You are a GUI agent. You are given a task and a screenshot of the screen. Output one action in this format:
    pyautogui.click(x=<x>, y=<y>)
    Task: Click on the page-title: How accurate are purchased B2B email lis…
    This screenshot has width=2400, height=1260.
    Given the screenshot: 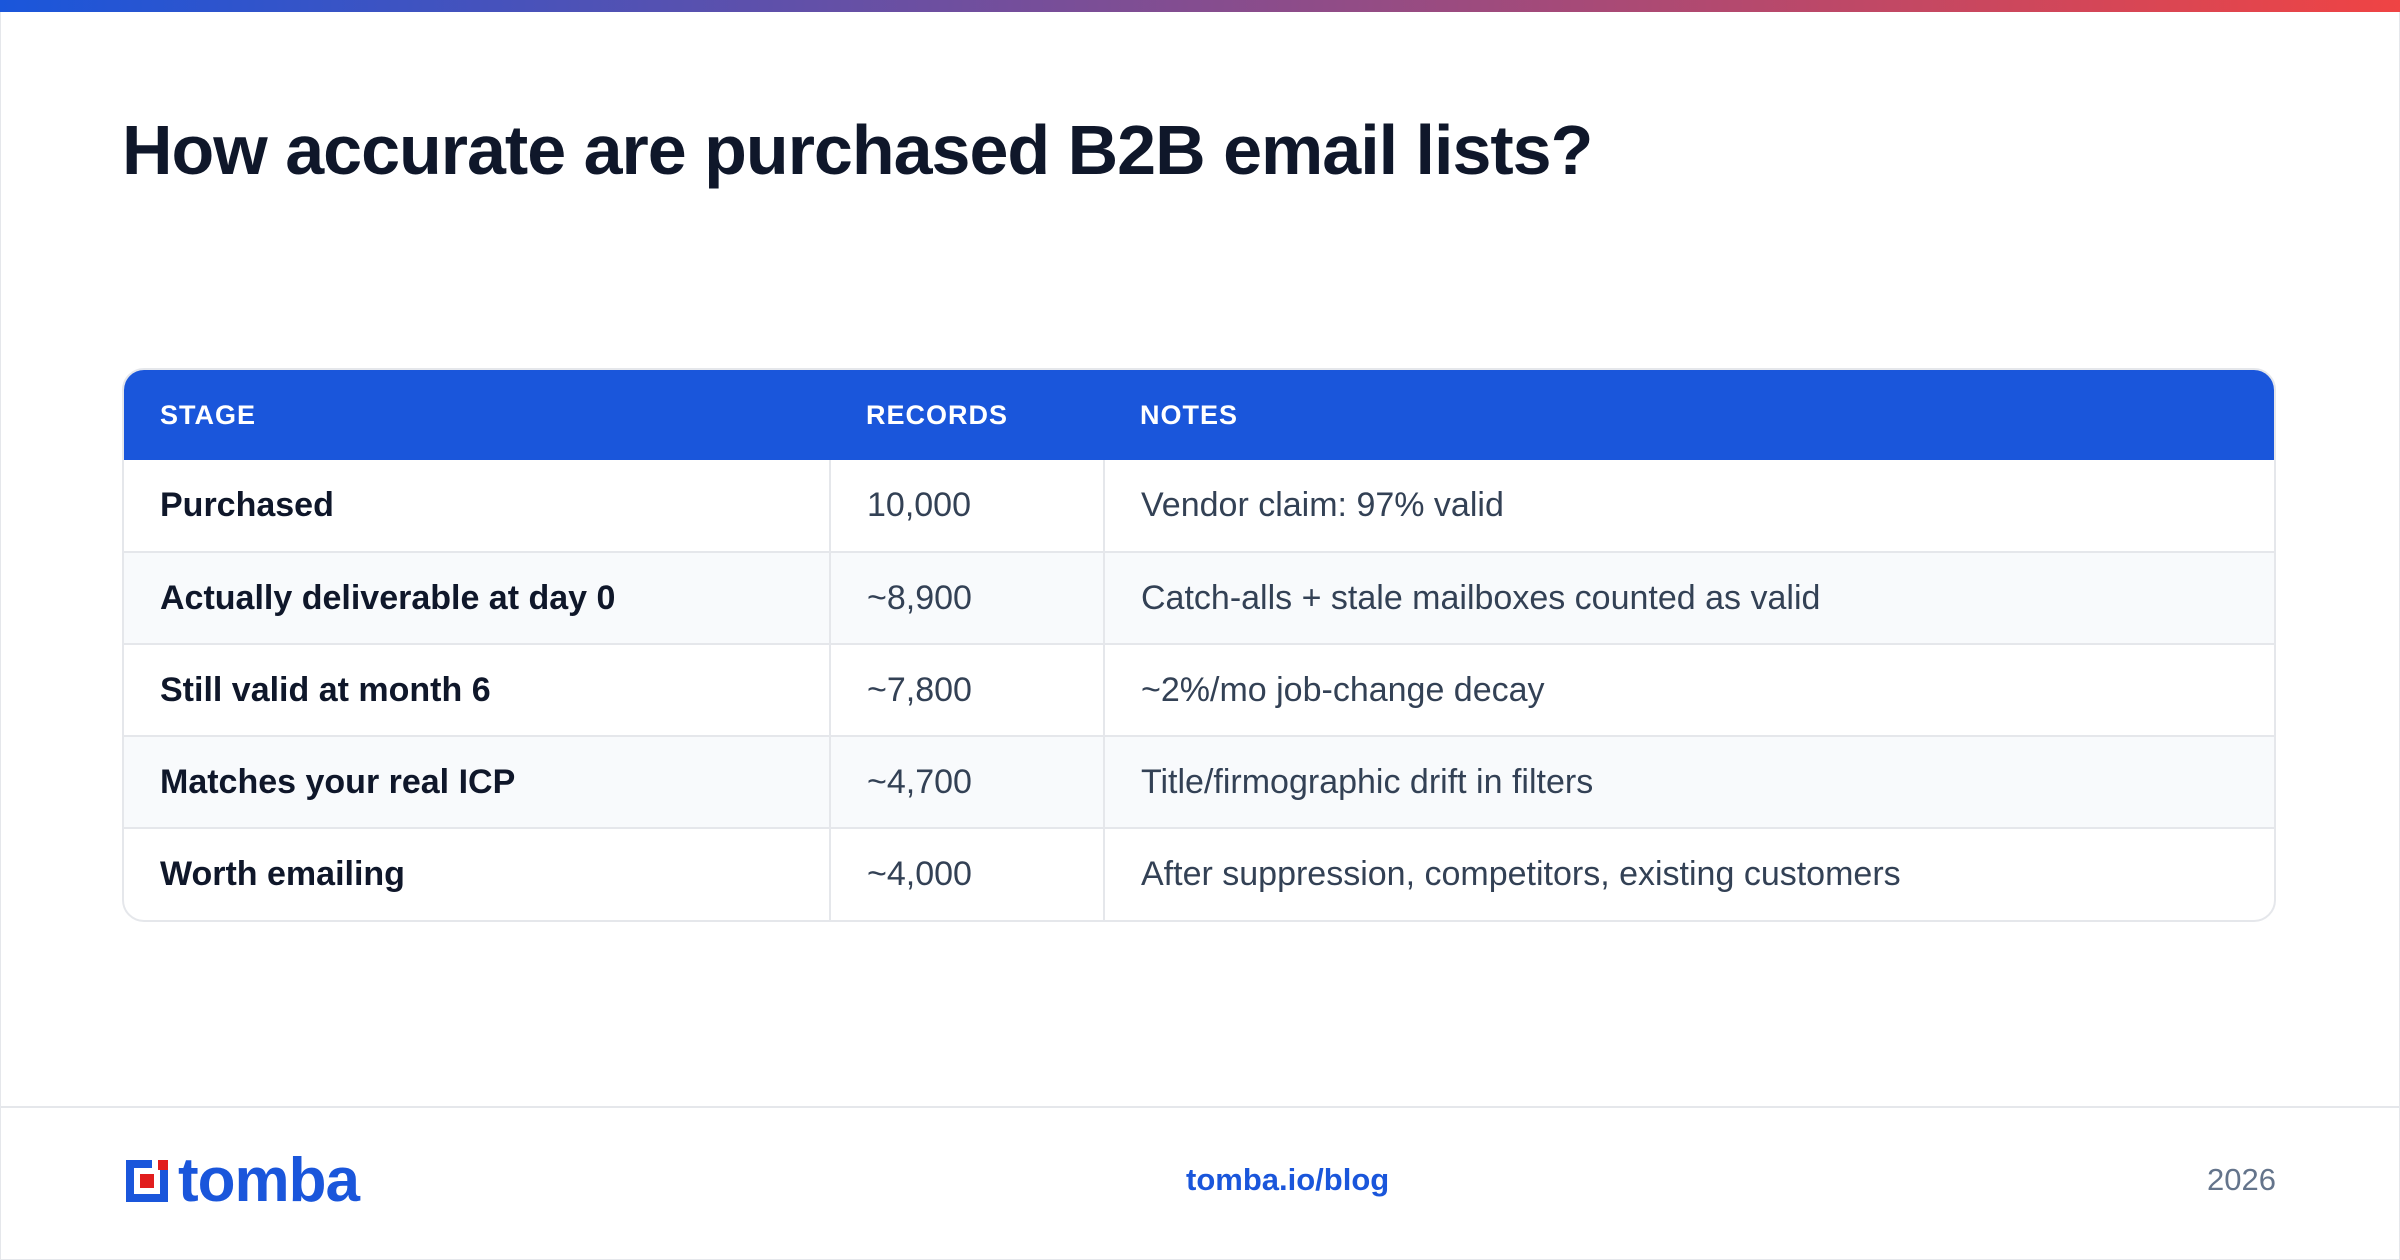 What is the action you would take?
    pyautogui.click(x=857, y=150)
    